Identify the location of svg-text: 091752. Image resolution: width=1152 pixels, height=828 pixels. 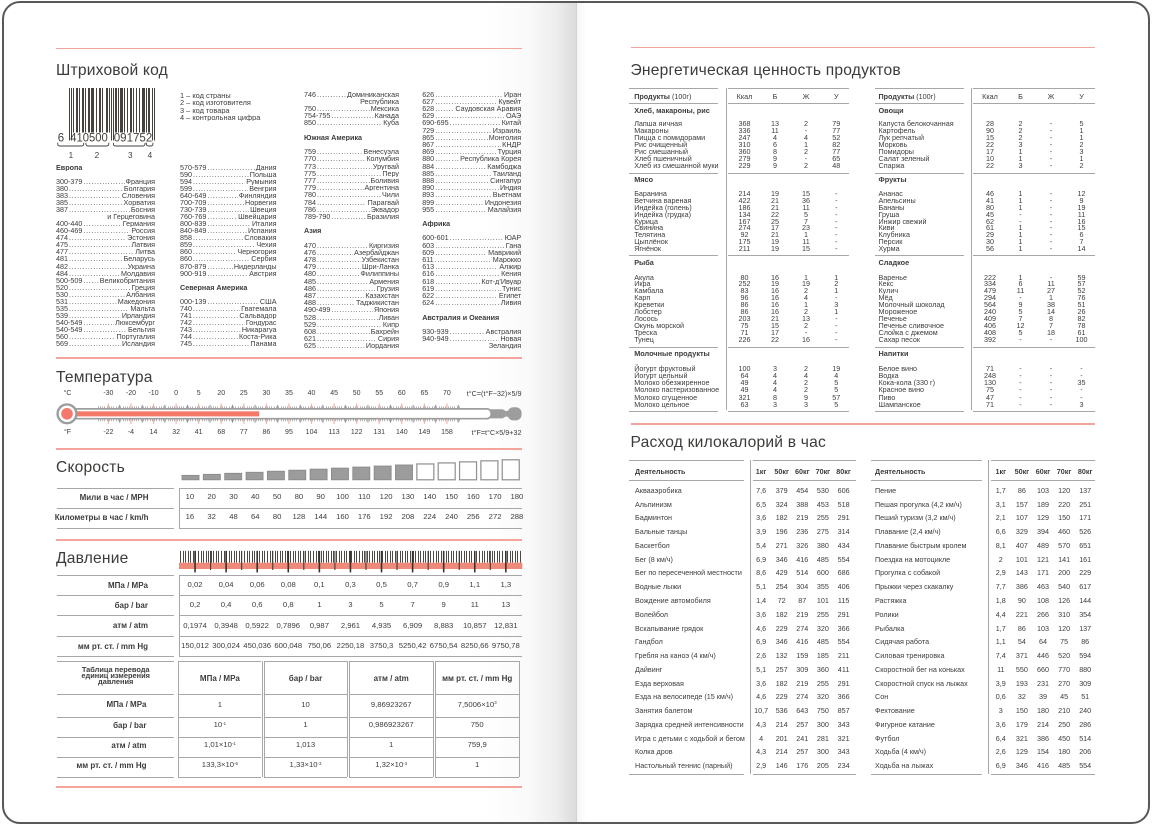
(133, 138).